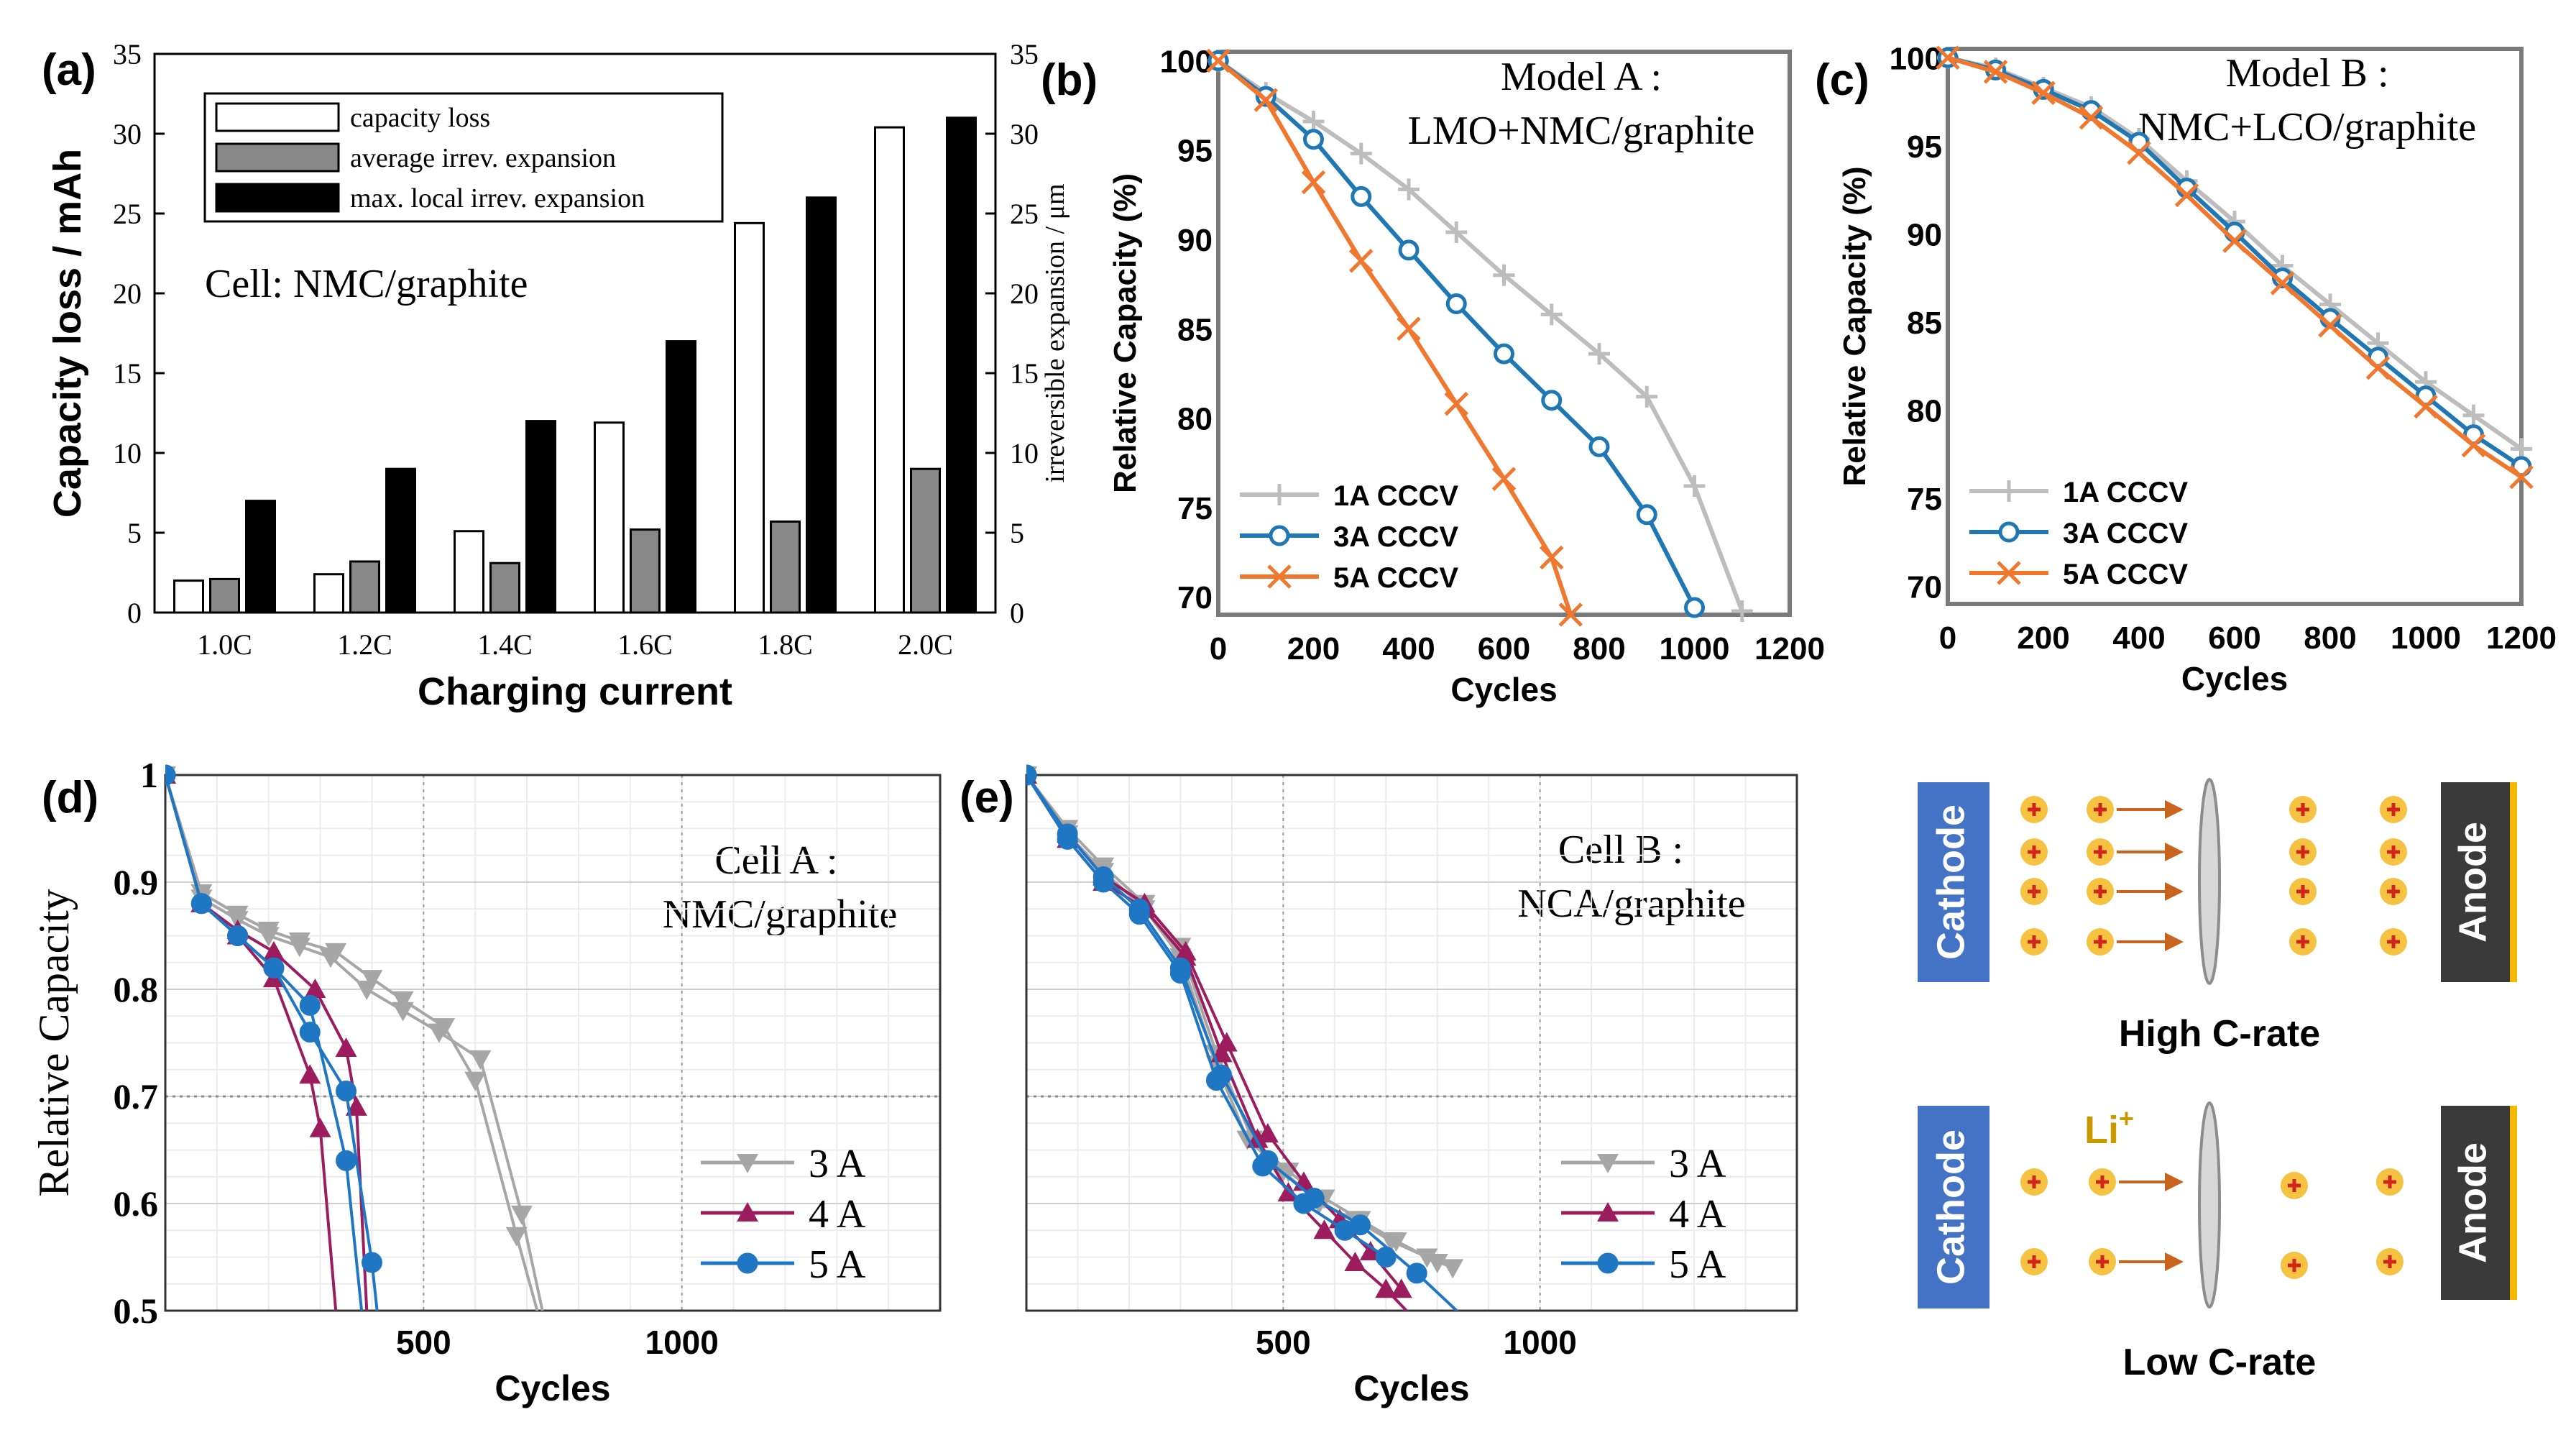 Image resolution: width=2576 pixels, height=1430 pixels. Describe the element at coordinates (780, 914) in the screenshot. I see `panel-d-cell-line2: NMC/graphite` at that location.